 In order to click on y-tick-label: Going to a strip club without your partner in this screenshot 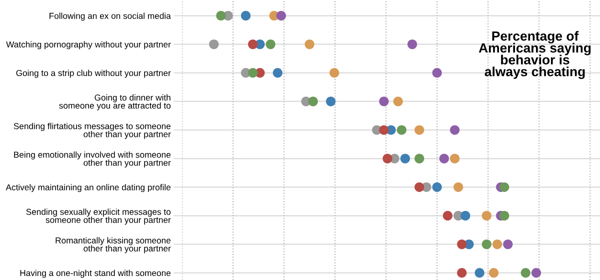, I will do `click(93, 74)`.